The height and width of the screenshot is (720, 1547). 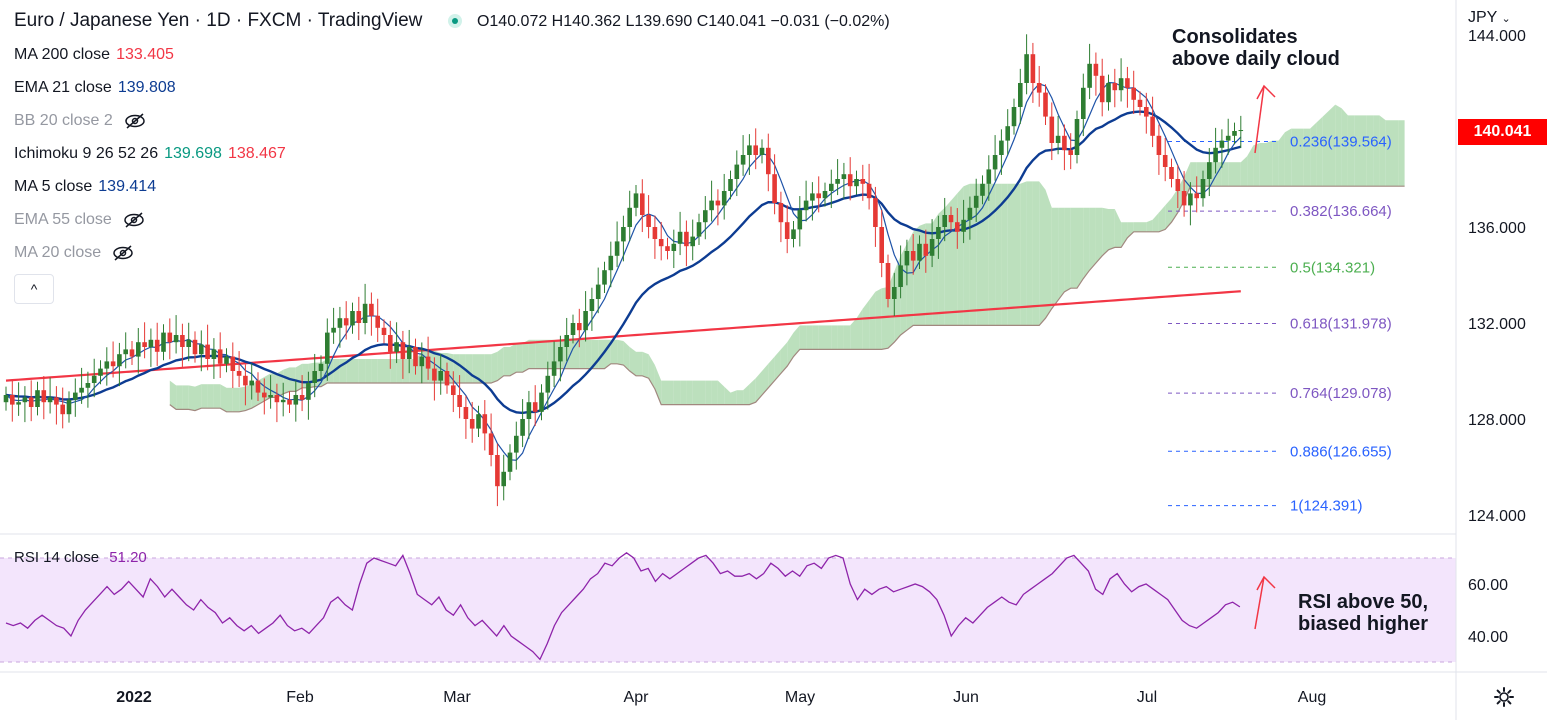 What do you see at coordinates (85, 187) in the screenshot?
I see `legend-row: MA 5 close 139.414` at bounding box center [85, 187].